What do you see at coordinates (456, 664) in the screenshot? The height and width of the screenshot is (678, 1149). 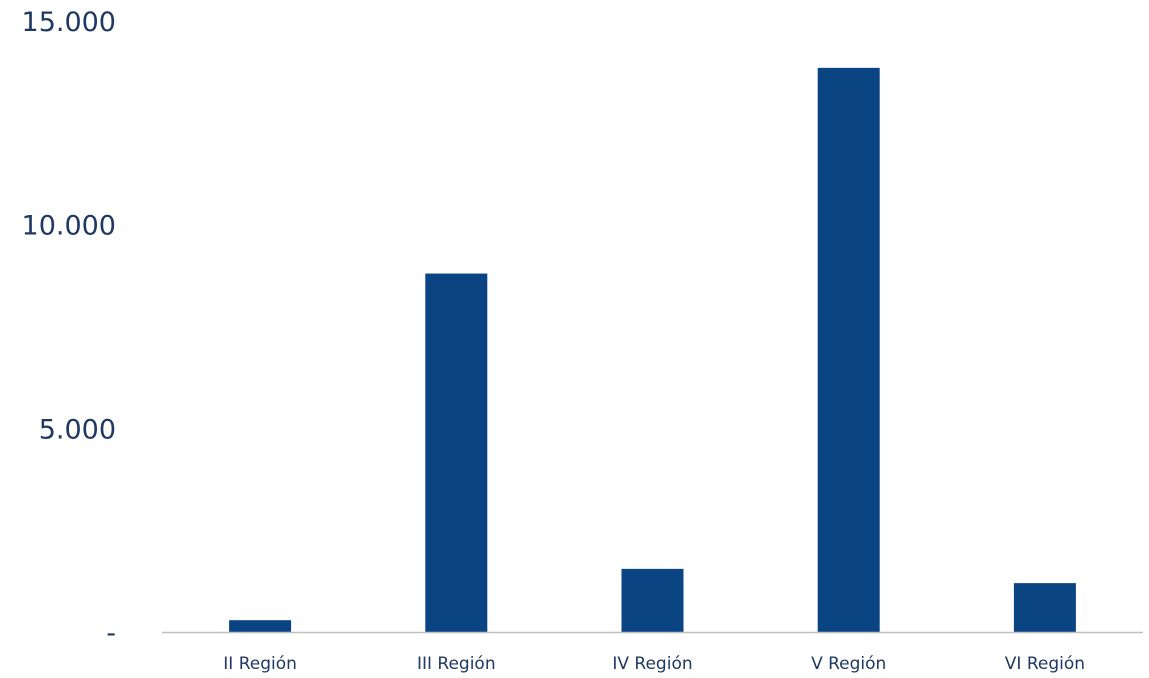 I see `x-category-label: III Región` at bounding box center [456, 664].